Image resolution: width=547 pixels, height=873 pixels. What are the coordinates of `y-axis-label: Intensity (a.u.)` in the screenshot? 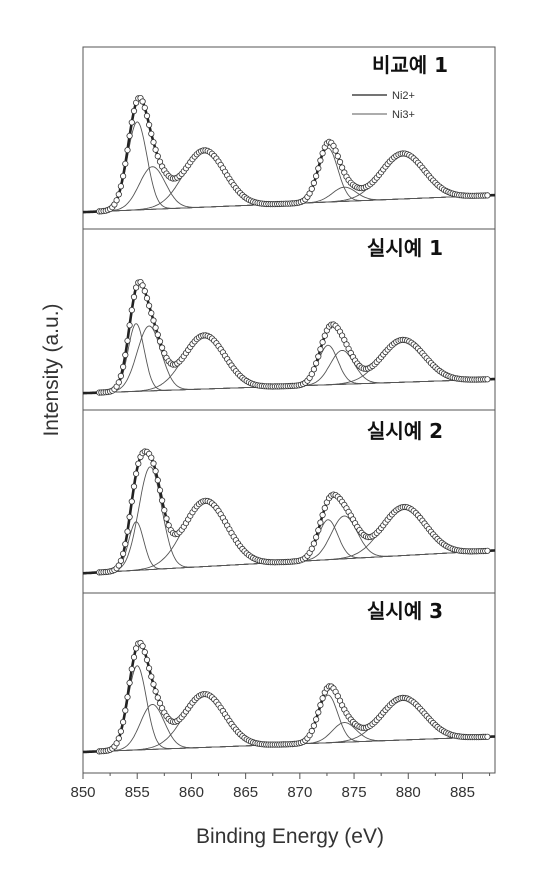 It's located at (51, 369).